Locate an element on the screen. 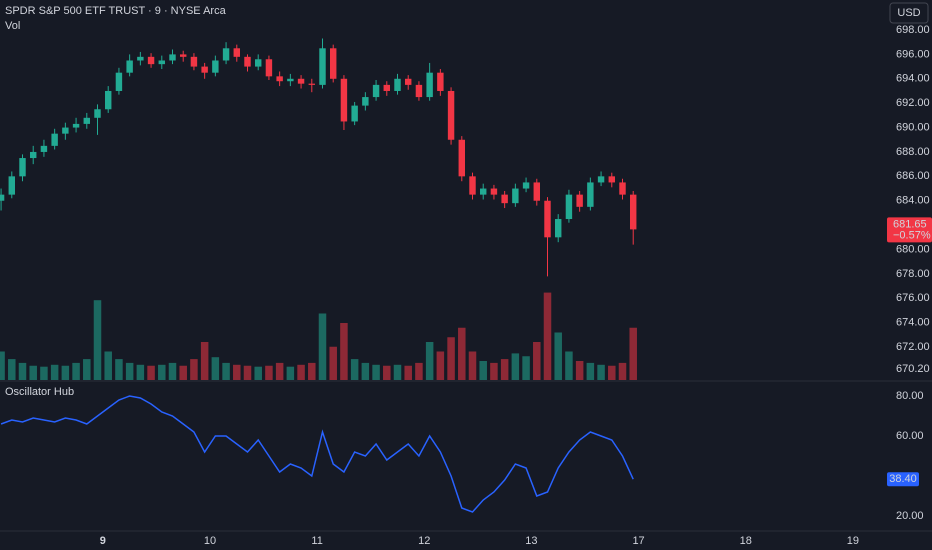  currency: USD is located at coordinates (908, 13).